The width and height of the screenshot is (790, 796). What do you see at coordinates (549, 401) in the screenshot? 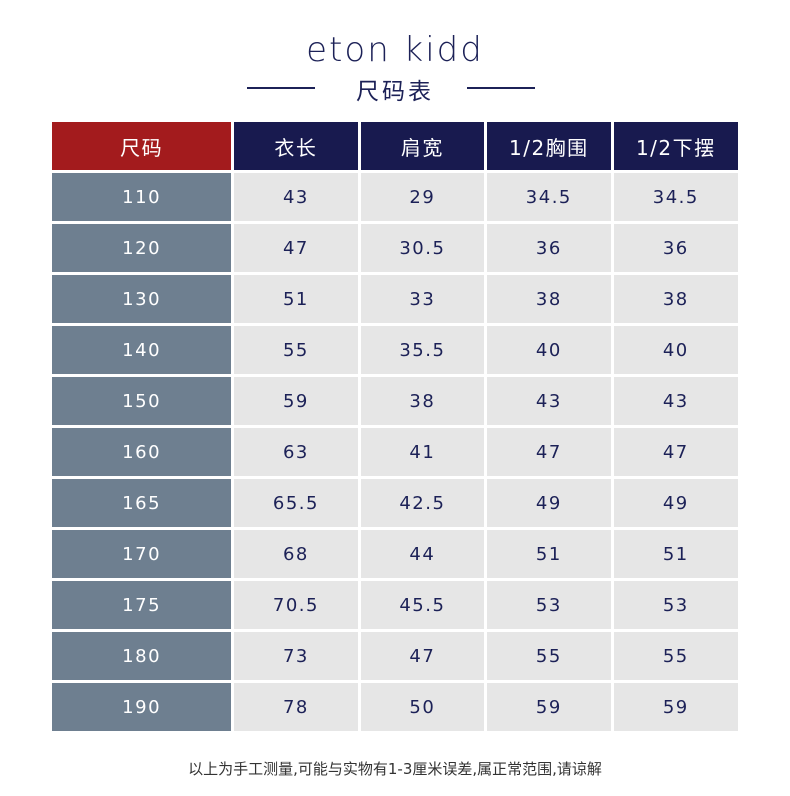
I see `row-half-chest-cell: 43` at bounding box center [549, 401].